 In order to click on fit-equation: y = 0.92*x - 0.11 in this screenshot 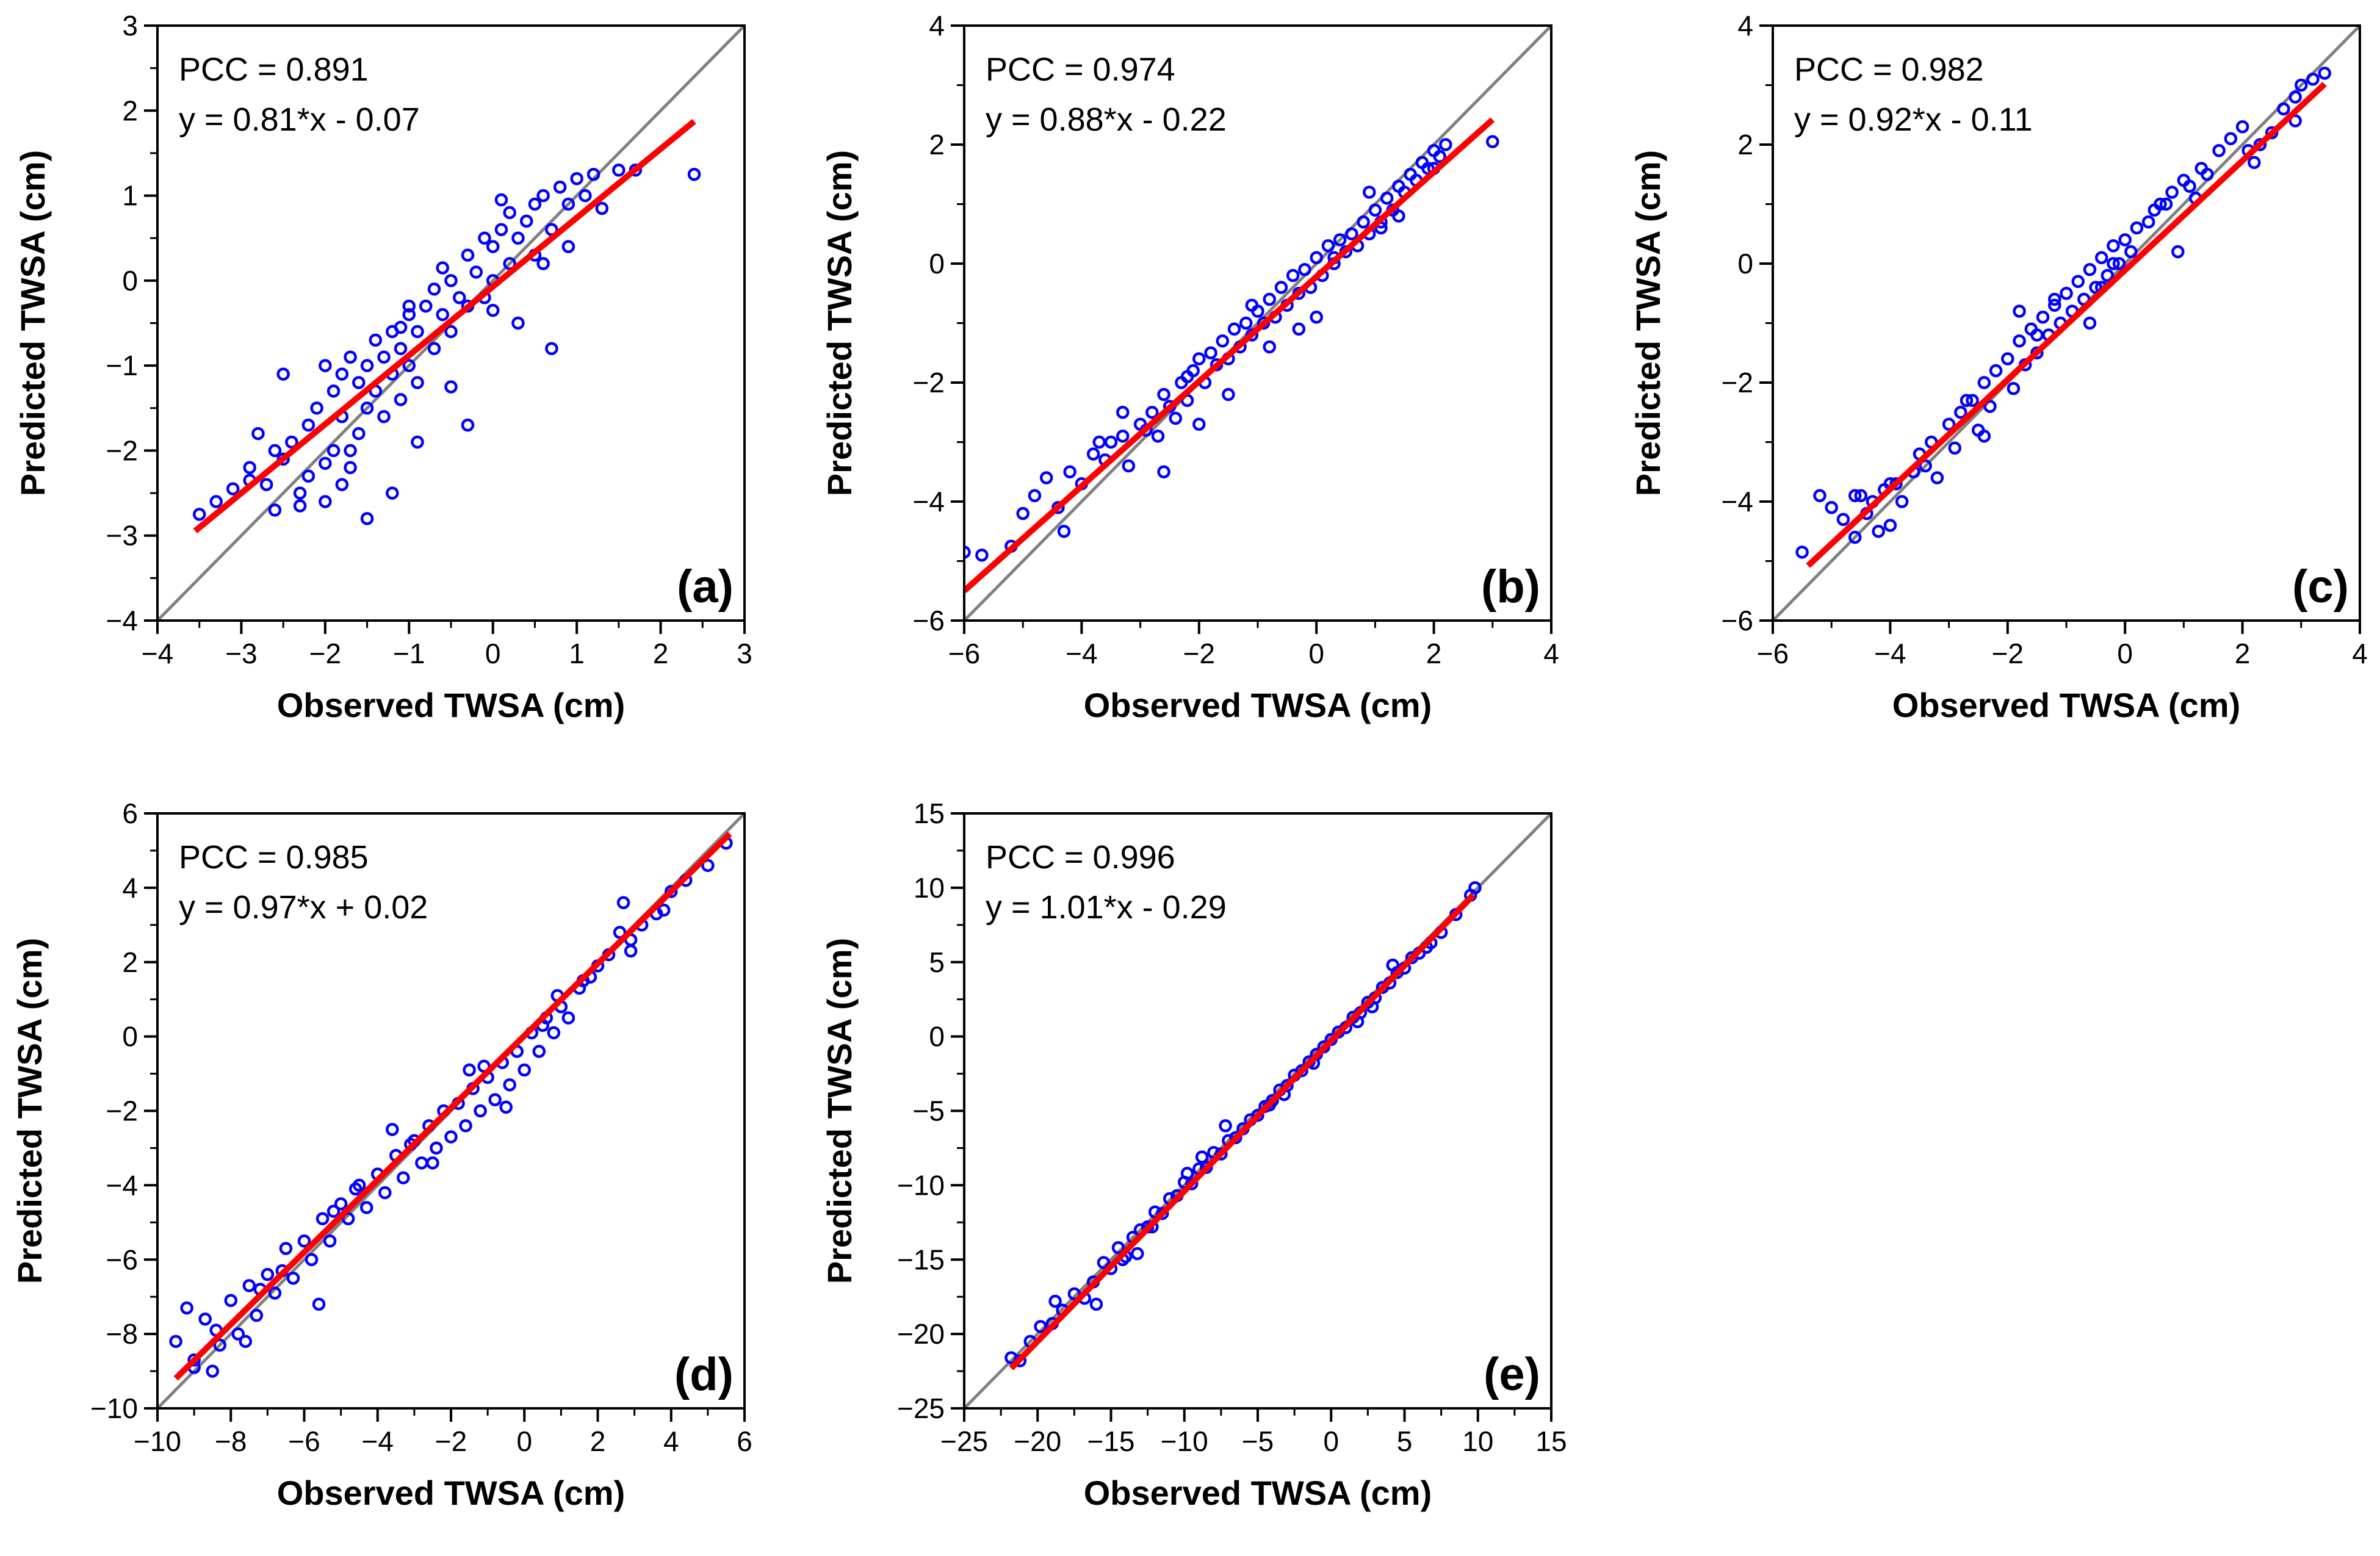, I will do `click(1913, 119)`.